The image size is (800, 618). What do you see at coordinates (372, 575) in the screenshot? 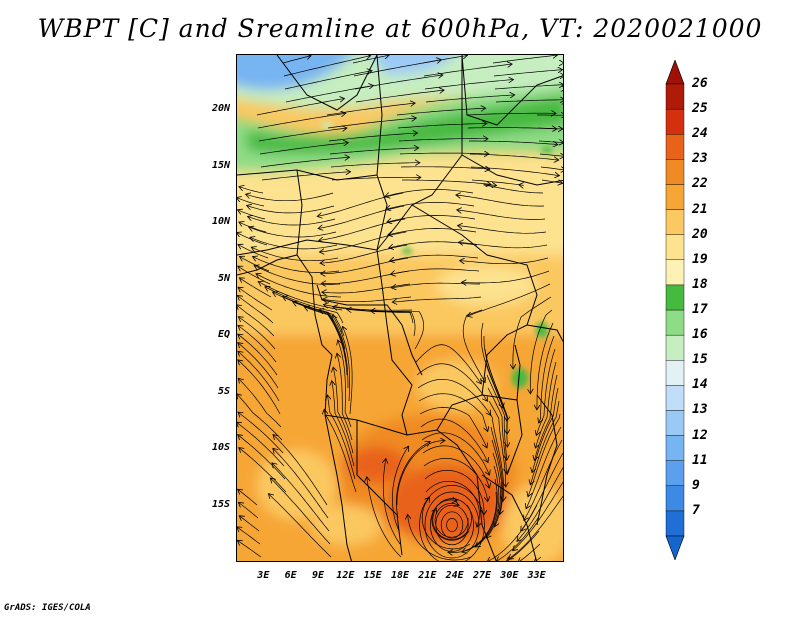
I see `lon-label: 15E` at bounding box center [372, 575].